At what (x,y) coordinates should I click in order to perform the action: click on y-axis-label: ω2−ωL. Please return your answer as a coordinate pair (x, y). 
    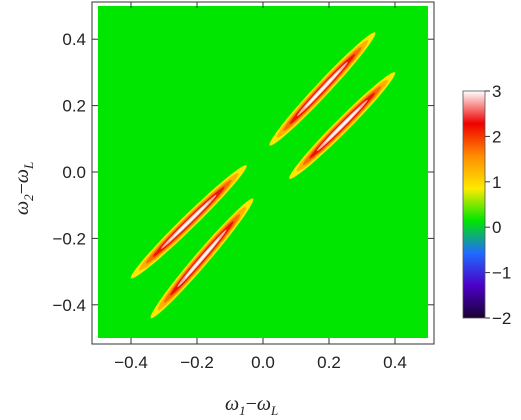
    Looking at the image, I should click on (23, 188).